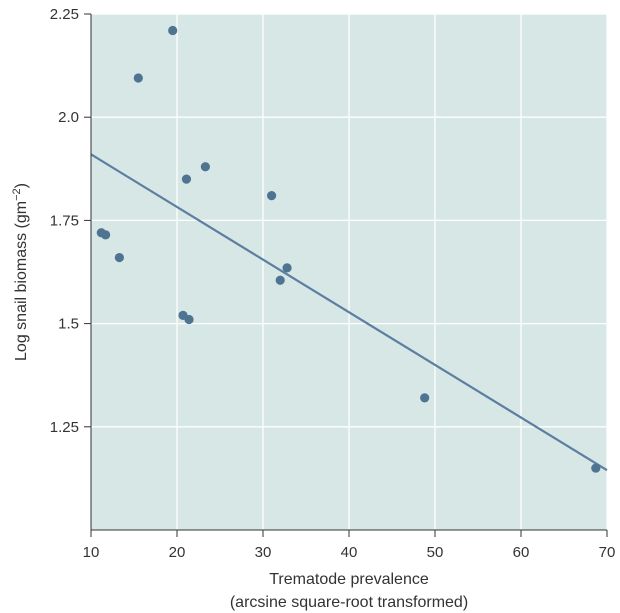 The width and height of the screenshot is (620, 613). What do you see at coordinates (349, 579) in the screenshot?
I see `x-axis-label-line1: Trematode prevalence` at bounding box center [349, 579].